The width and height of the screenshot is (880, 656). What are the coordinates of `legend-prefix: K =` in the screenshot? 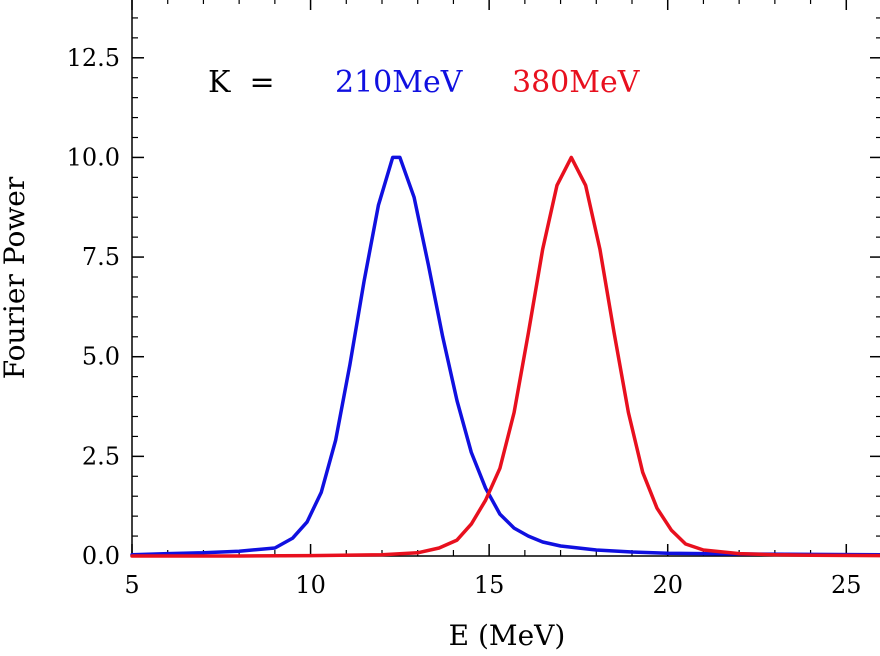 It's located at (241, 82).